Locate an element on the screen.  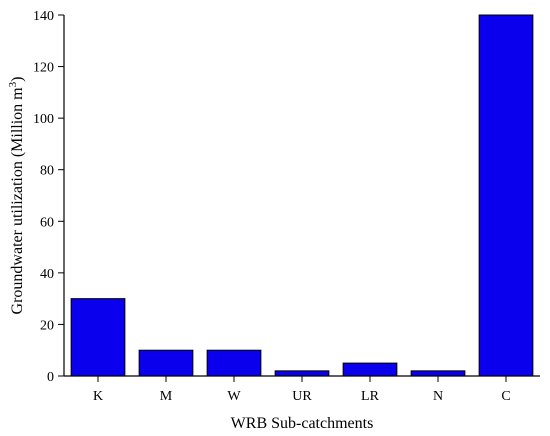
y-tick-label: 140 is located at coordinates (43, 16).